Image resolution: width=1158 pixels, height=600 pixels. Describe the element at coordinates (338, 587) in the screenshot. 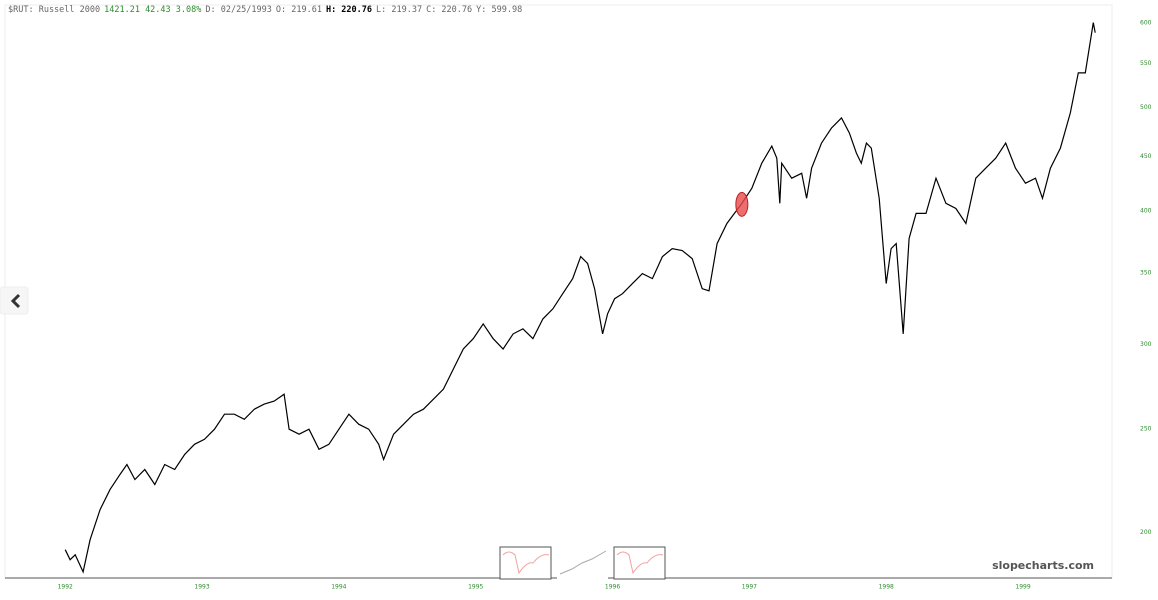

I see `x-tick-label: 1994` at that location.